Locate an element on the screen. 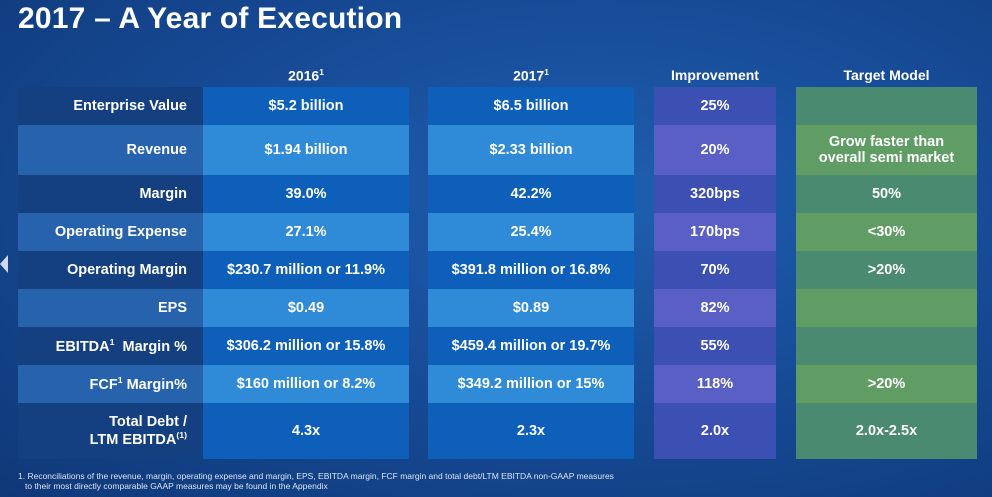 This screenshot has height=497, width=992. table-row-eps: EPS $0.49 $0.89 82% is located at coordinates (497, 308).